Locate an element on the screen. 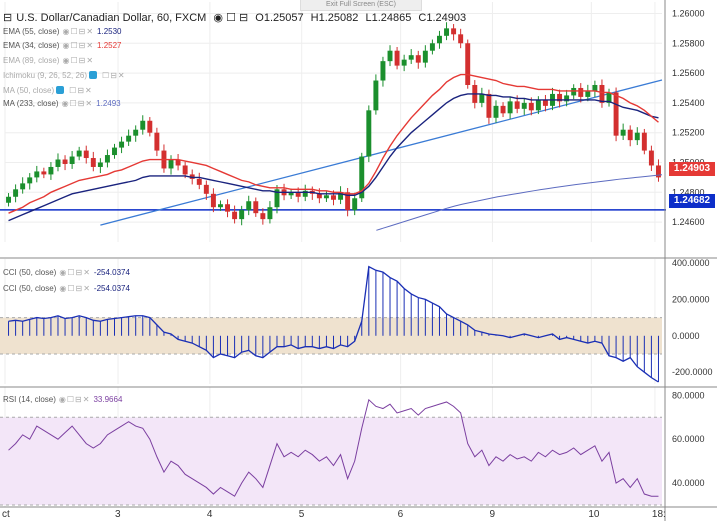 This screenshot has width=717, height=521. legend-ema55-buttons: ◉☐⊟✕ is located at coordinates (78, 31).